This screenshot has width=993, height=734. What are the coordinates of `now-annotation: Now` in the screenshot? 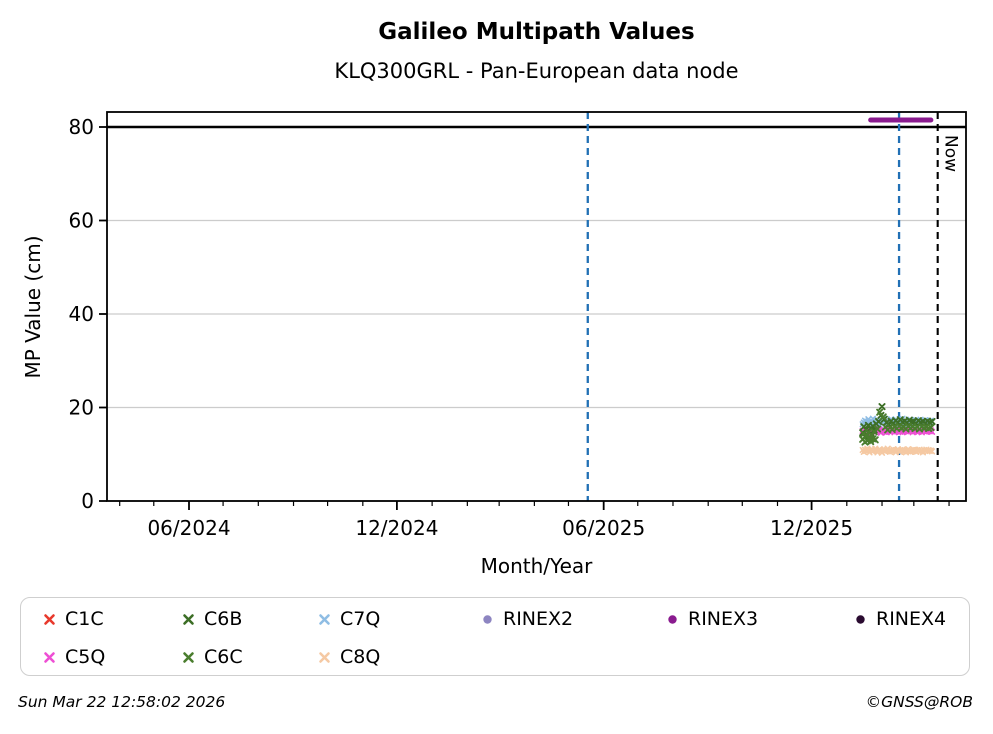 It's located at (951, 153).